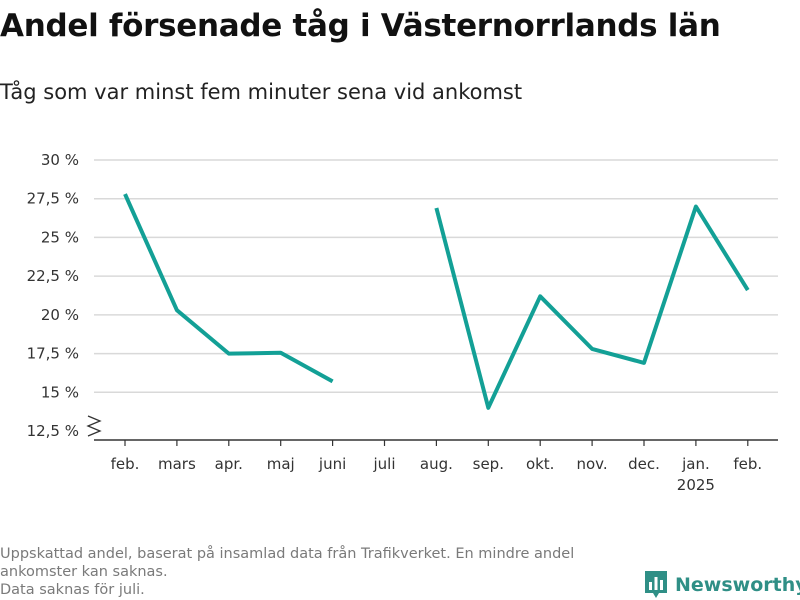 The image size is (800, 600). I want to click on x-tick-label: okt., so click(540, 464).